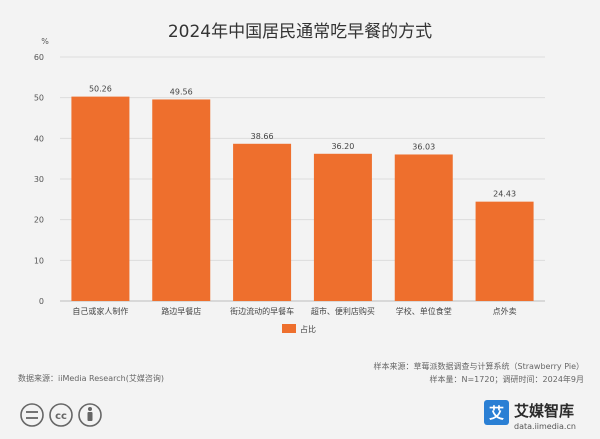 The height and width of the screenshot is (439, 600). What do you see at coordinates (308, 329) in the screenshot?
I see `legend-label: 占比` at bounding box center [308, 329].